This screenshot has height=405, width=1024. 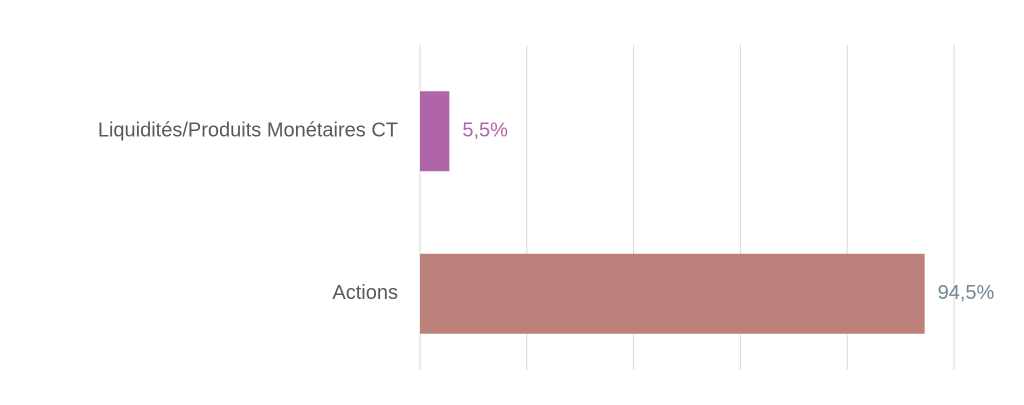 I want to click on category-label: Liquidités/Produits Monétaires CT, so click(x=248, y=131).